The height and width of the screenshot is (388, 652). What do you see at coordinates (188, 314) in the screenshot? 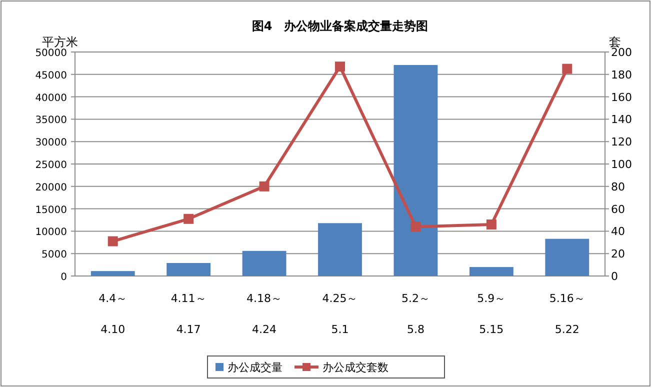
I see `category-label: 4.11～ 4.17` at bounding box center [188, 314].